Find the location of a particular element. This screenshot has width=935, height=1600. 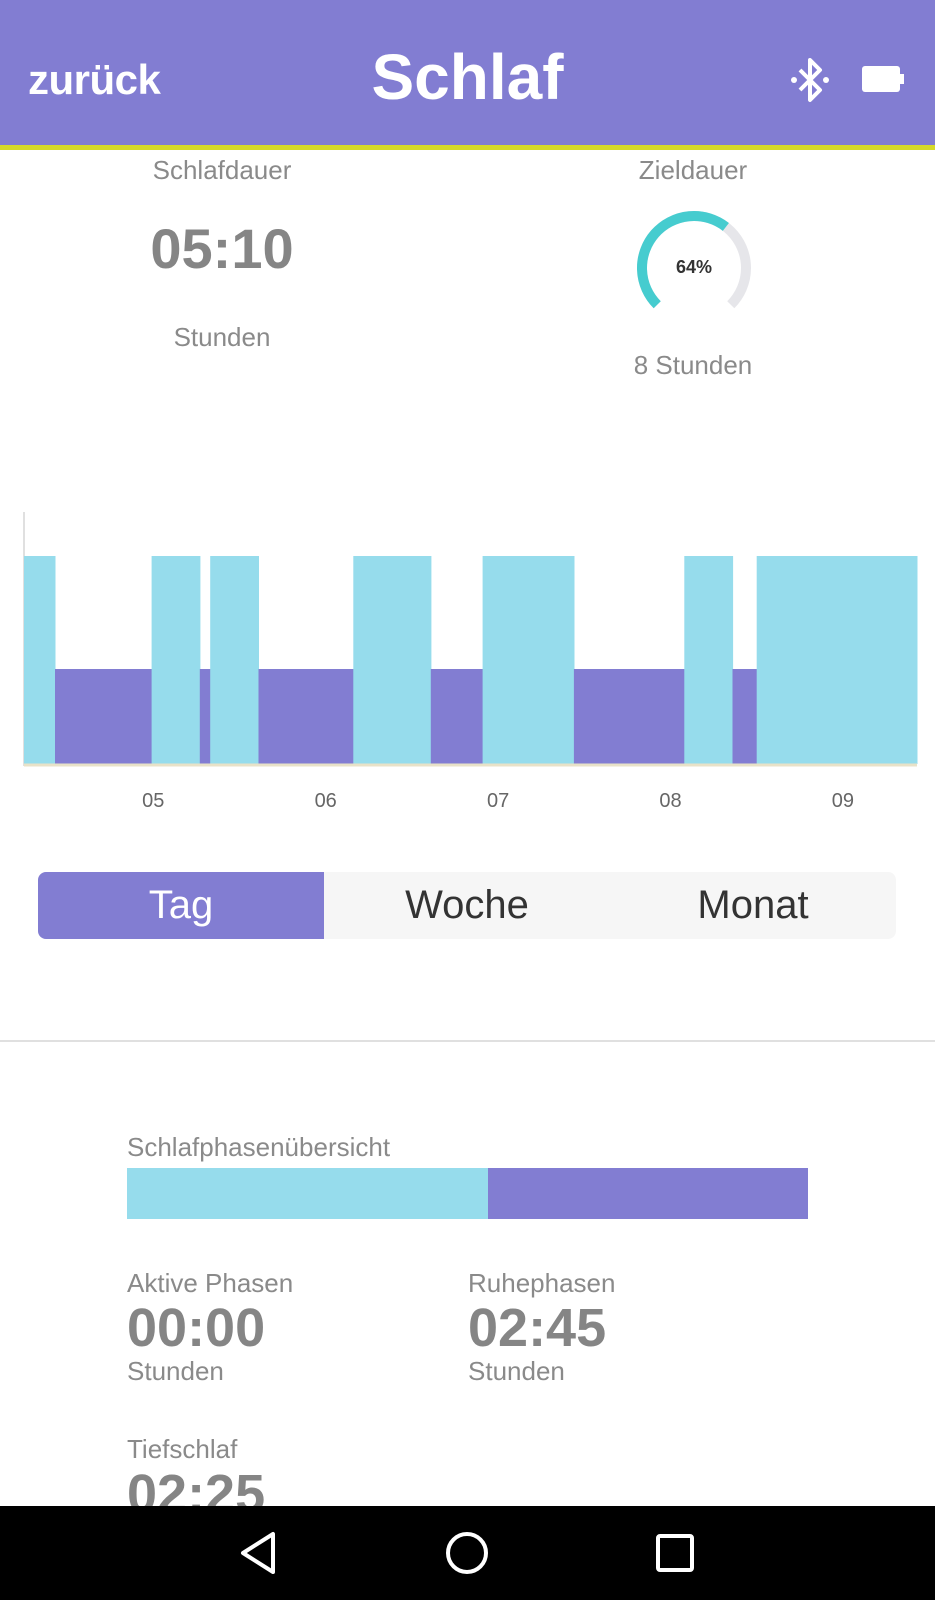

stat-active-label: Aktive Phasen is located at coordinates (210, 1283).